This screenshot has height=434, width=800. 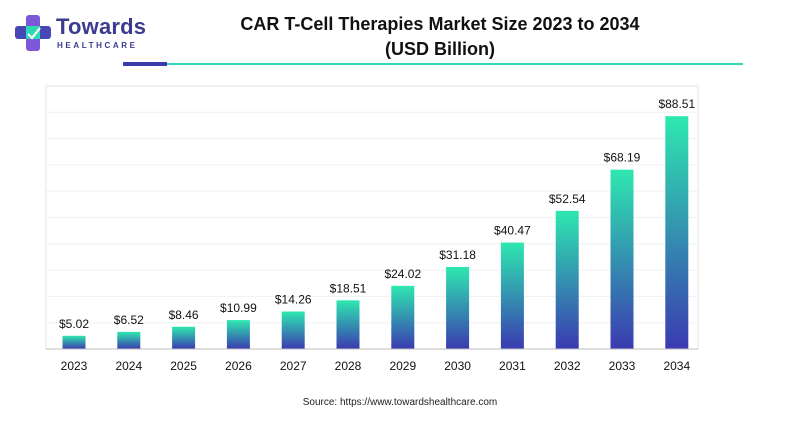 What do you see at coordinates (101, 26) in the screenshot?
I see `logo-name: Towards` at bounding box center [101, 26].